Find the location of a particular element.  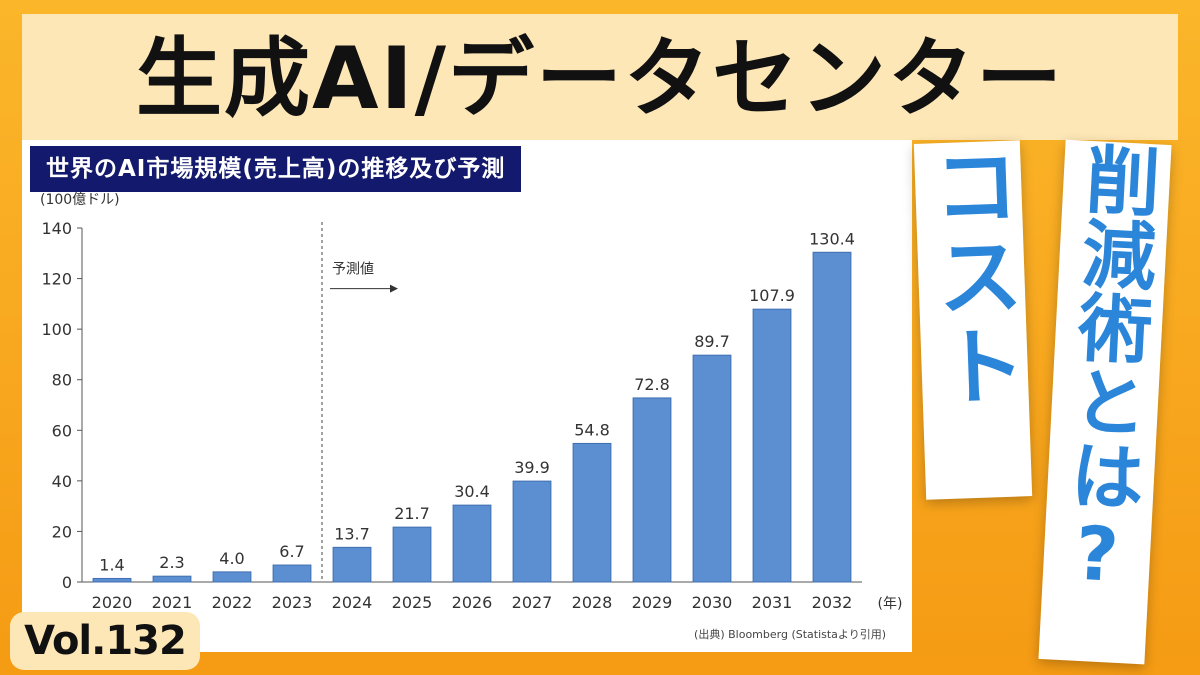

cost-banner: コスト is located at coordinates (973, 320).